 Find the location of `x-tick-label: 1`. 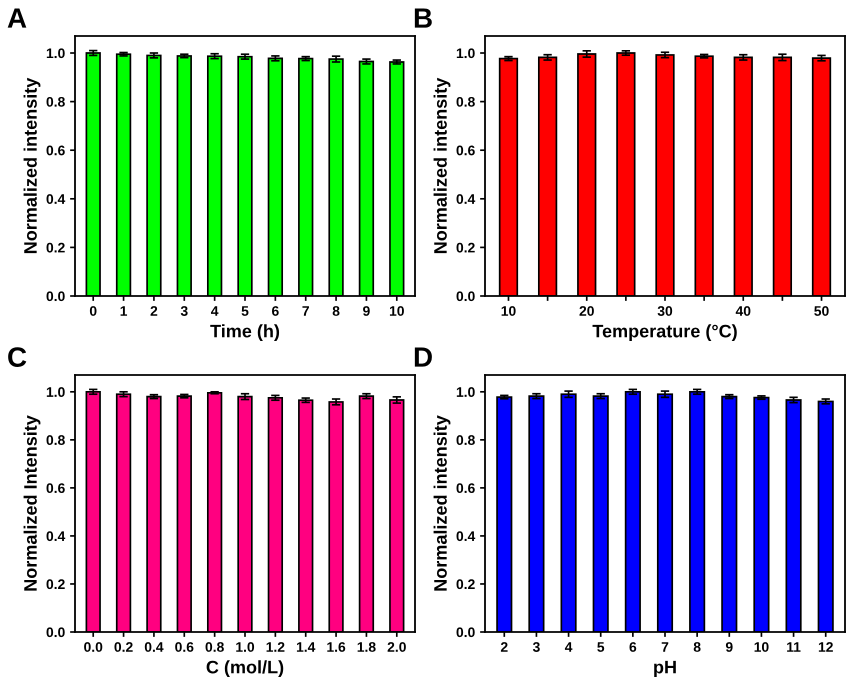

x-tick-label: 1 is located at coordinates (124, 311).